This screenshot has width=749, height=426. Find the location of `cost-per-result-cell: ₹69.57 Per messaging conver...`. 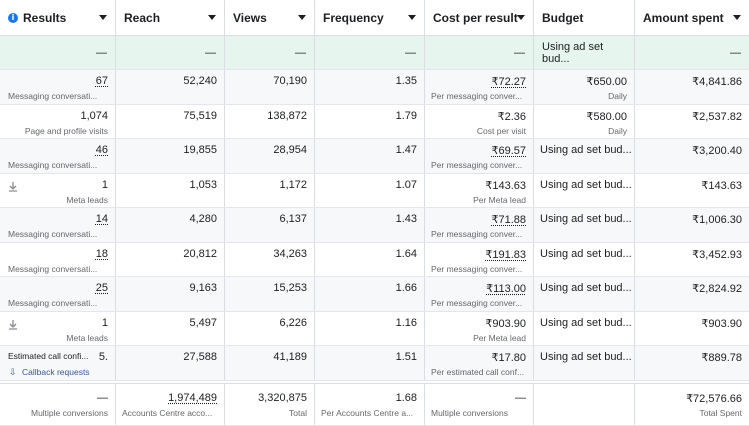

cost-per-result-cell: ₹69.57 Per messaging conver... is located at coordinates (479, 156).